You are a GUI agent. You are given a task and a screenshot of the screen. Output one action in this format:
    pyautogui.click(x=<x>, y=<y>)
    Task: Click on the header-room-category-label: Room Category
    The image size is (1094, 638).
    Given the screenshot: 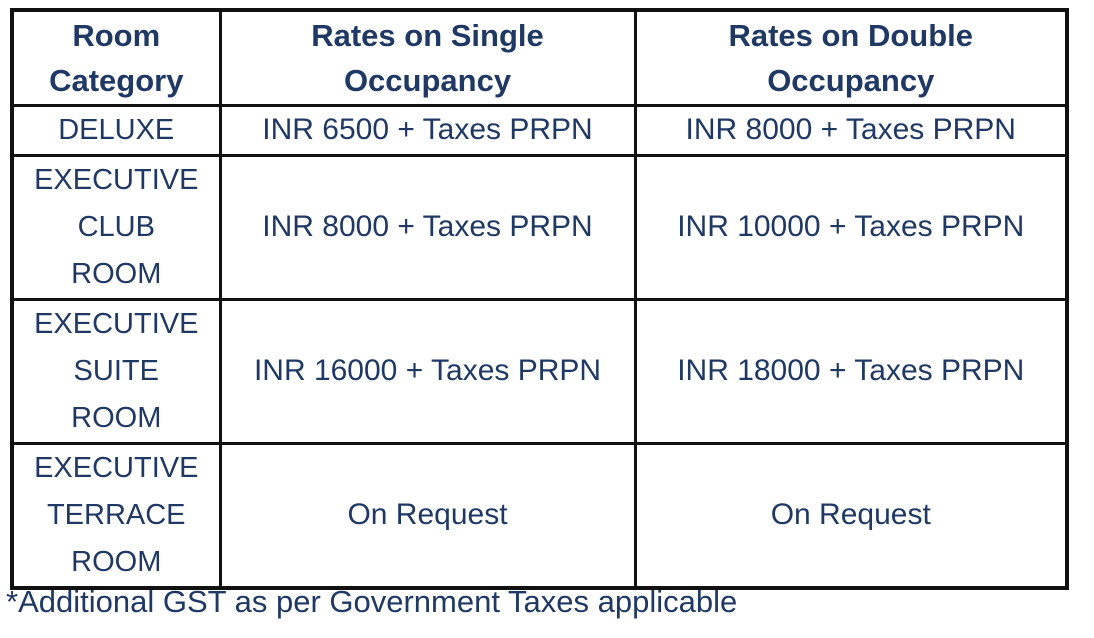 What is the action you would take?
    pyautogui.click(x=116, y=57)
    